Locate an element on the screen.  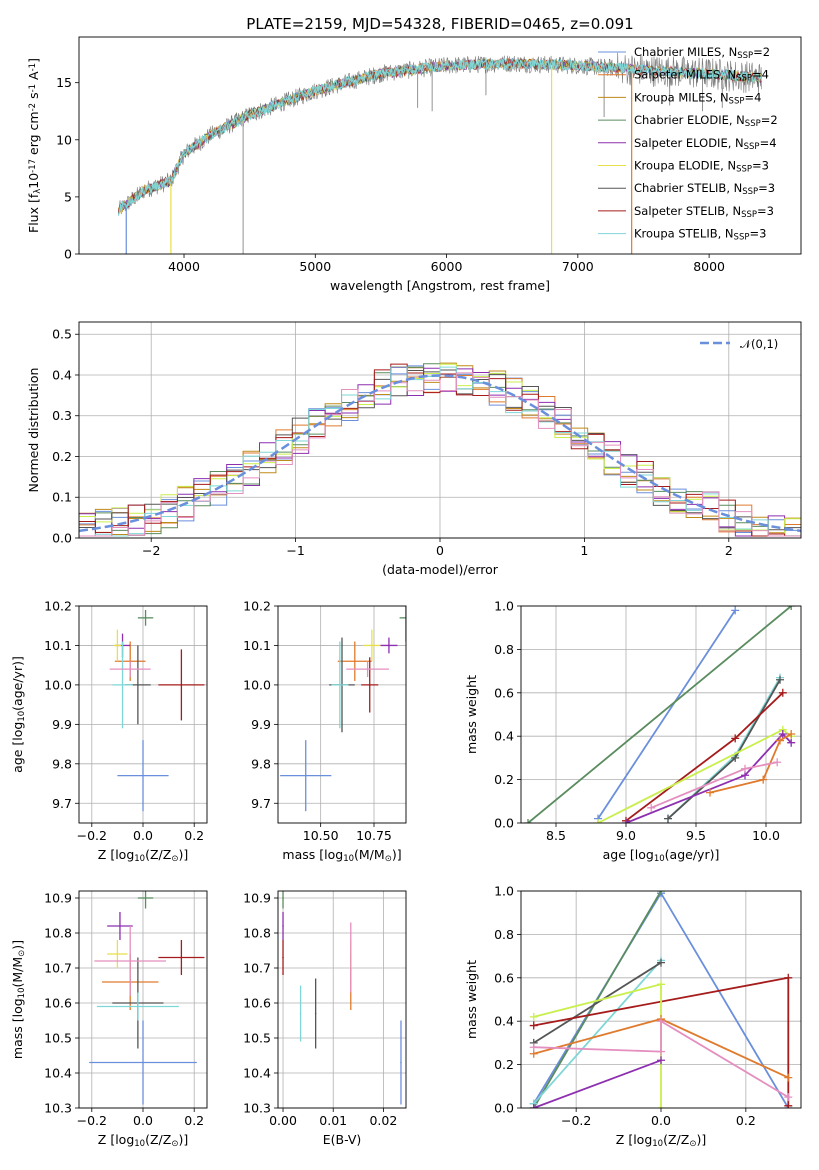
x-tick-label: 9.5 is located at coordinates (696, 835).